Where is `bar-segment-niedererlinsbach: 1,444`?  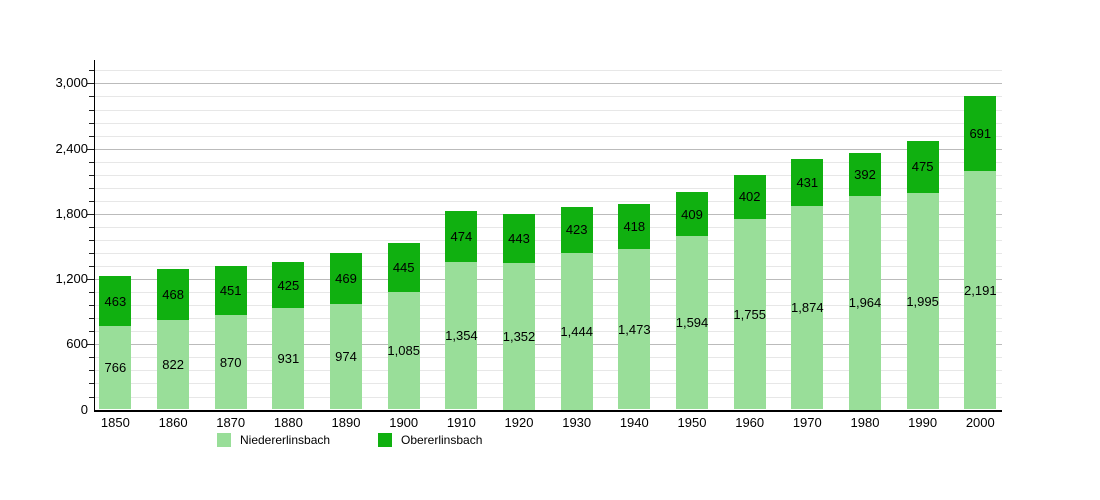
bar-segment-niedererlinsbach: 1,444 is located at coordinates (576, 331).